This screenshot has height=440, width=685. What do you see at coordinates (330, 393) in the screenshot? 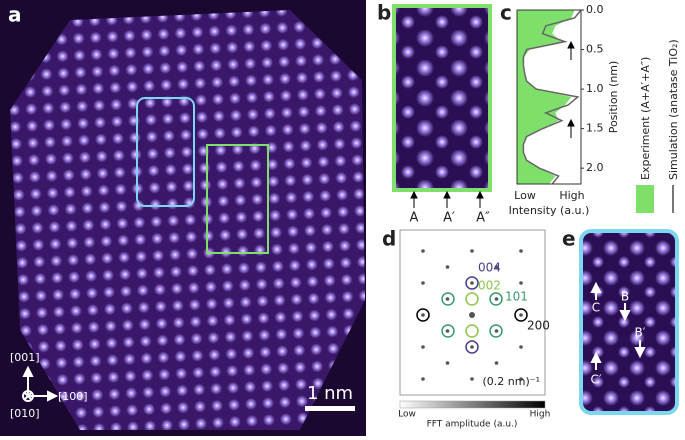
I see `scale-label: 1 nm` at bounding box center [330, 393].